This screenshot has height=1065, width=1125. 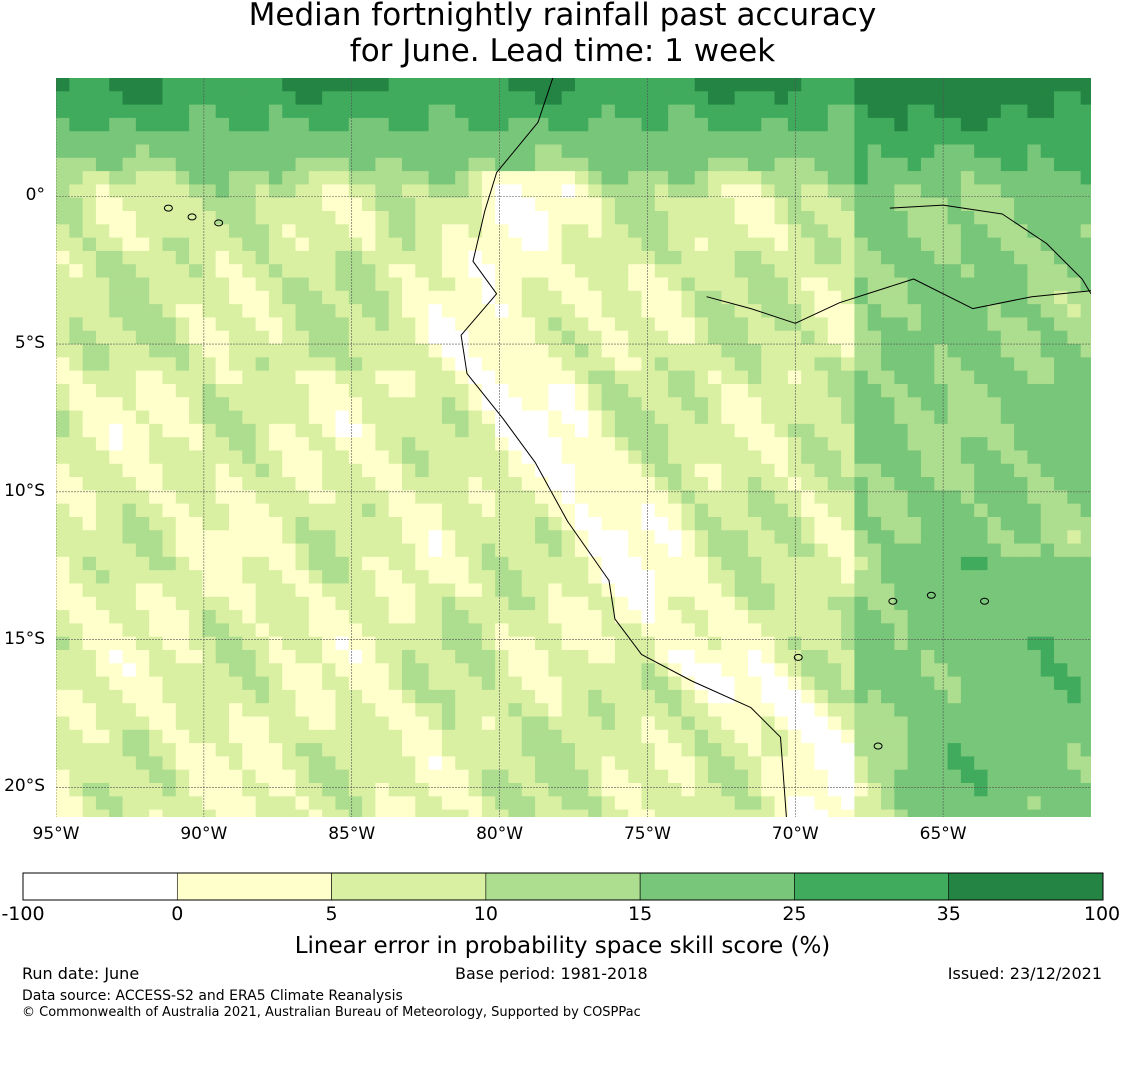 I want to click on colorbar-tick-label: 35, so click(x=948, y=914).